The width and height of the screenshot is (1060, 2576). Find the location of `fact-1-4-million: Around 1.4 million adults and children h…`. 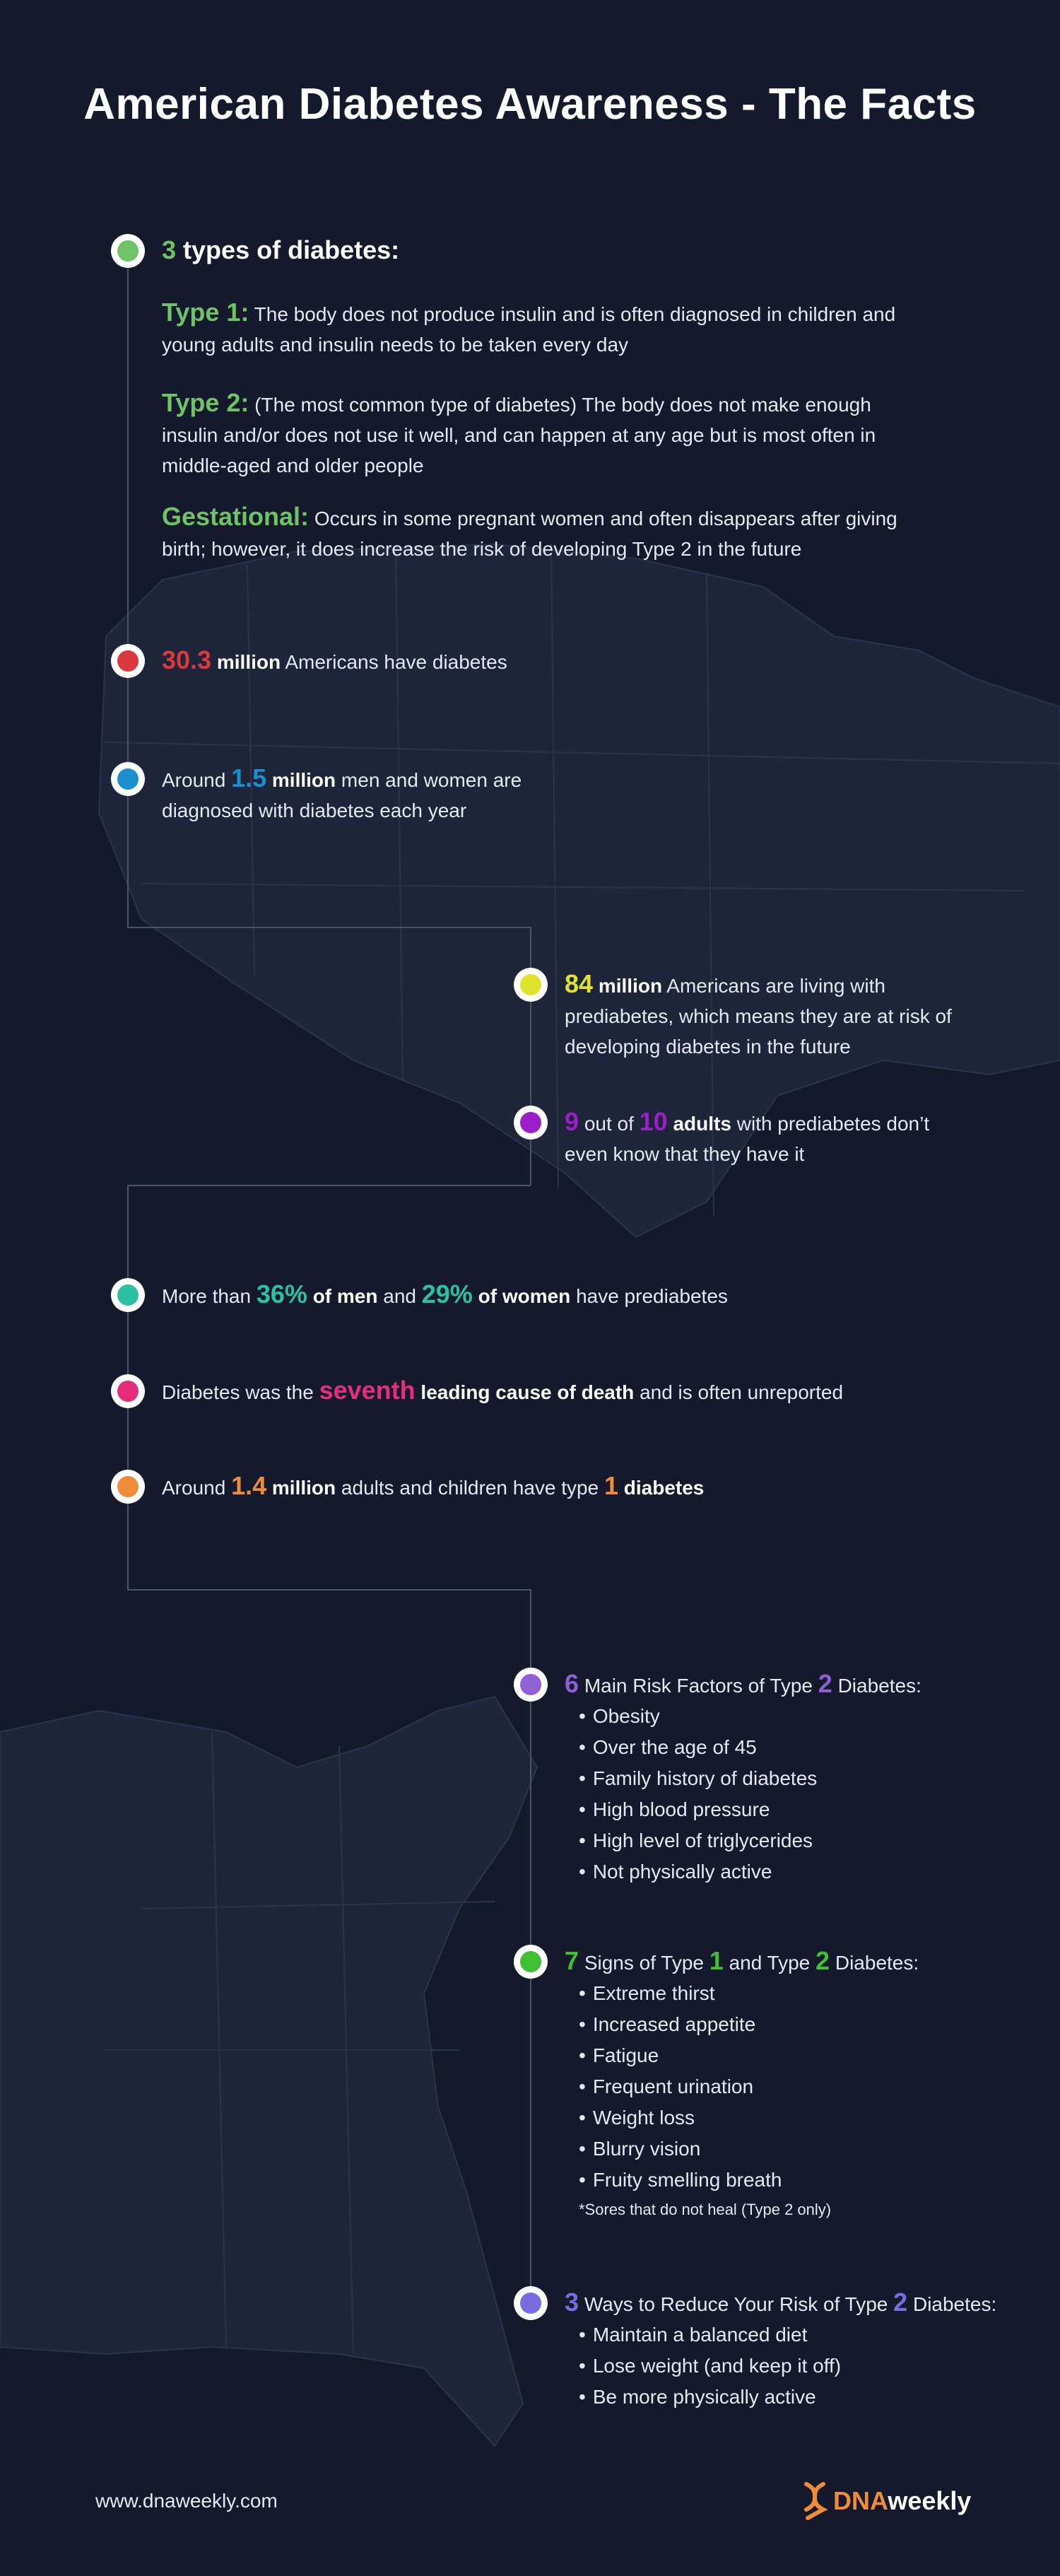

fact-1-4-million: Around 1.4 million adults and children h… is located at coordinates (433, 1486).